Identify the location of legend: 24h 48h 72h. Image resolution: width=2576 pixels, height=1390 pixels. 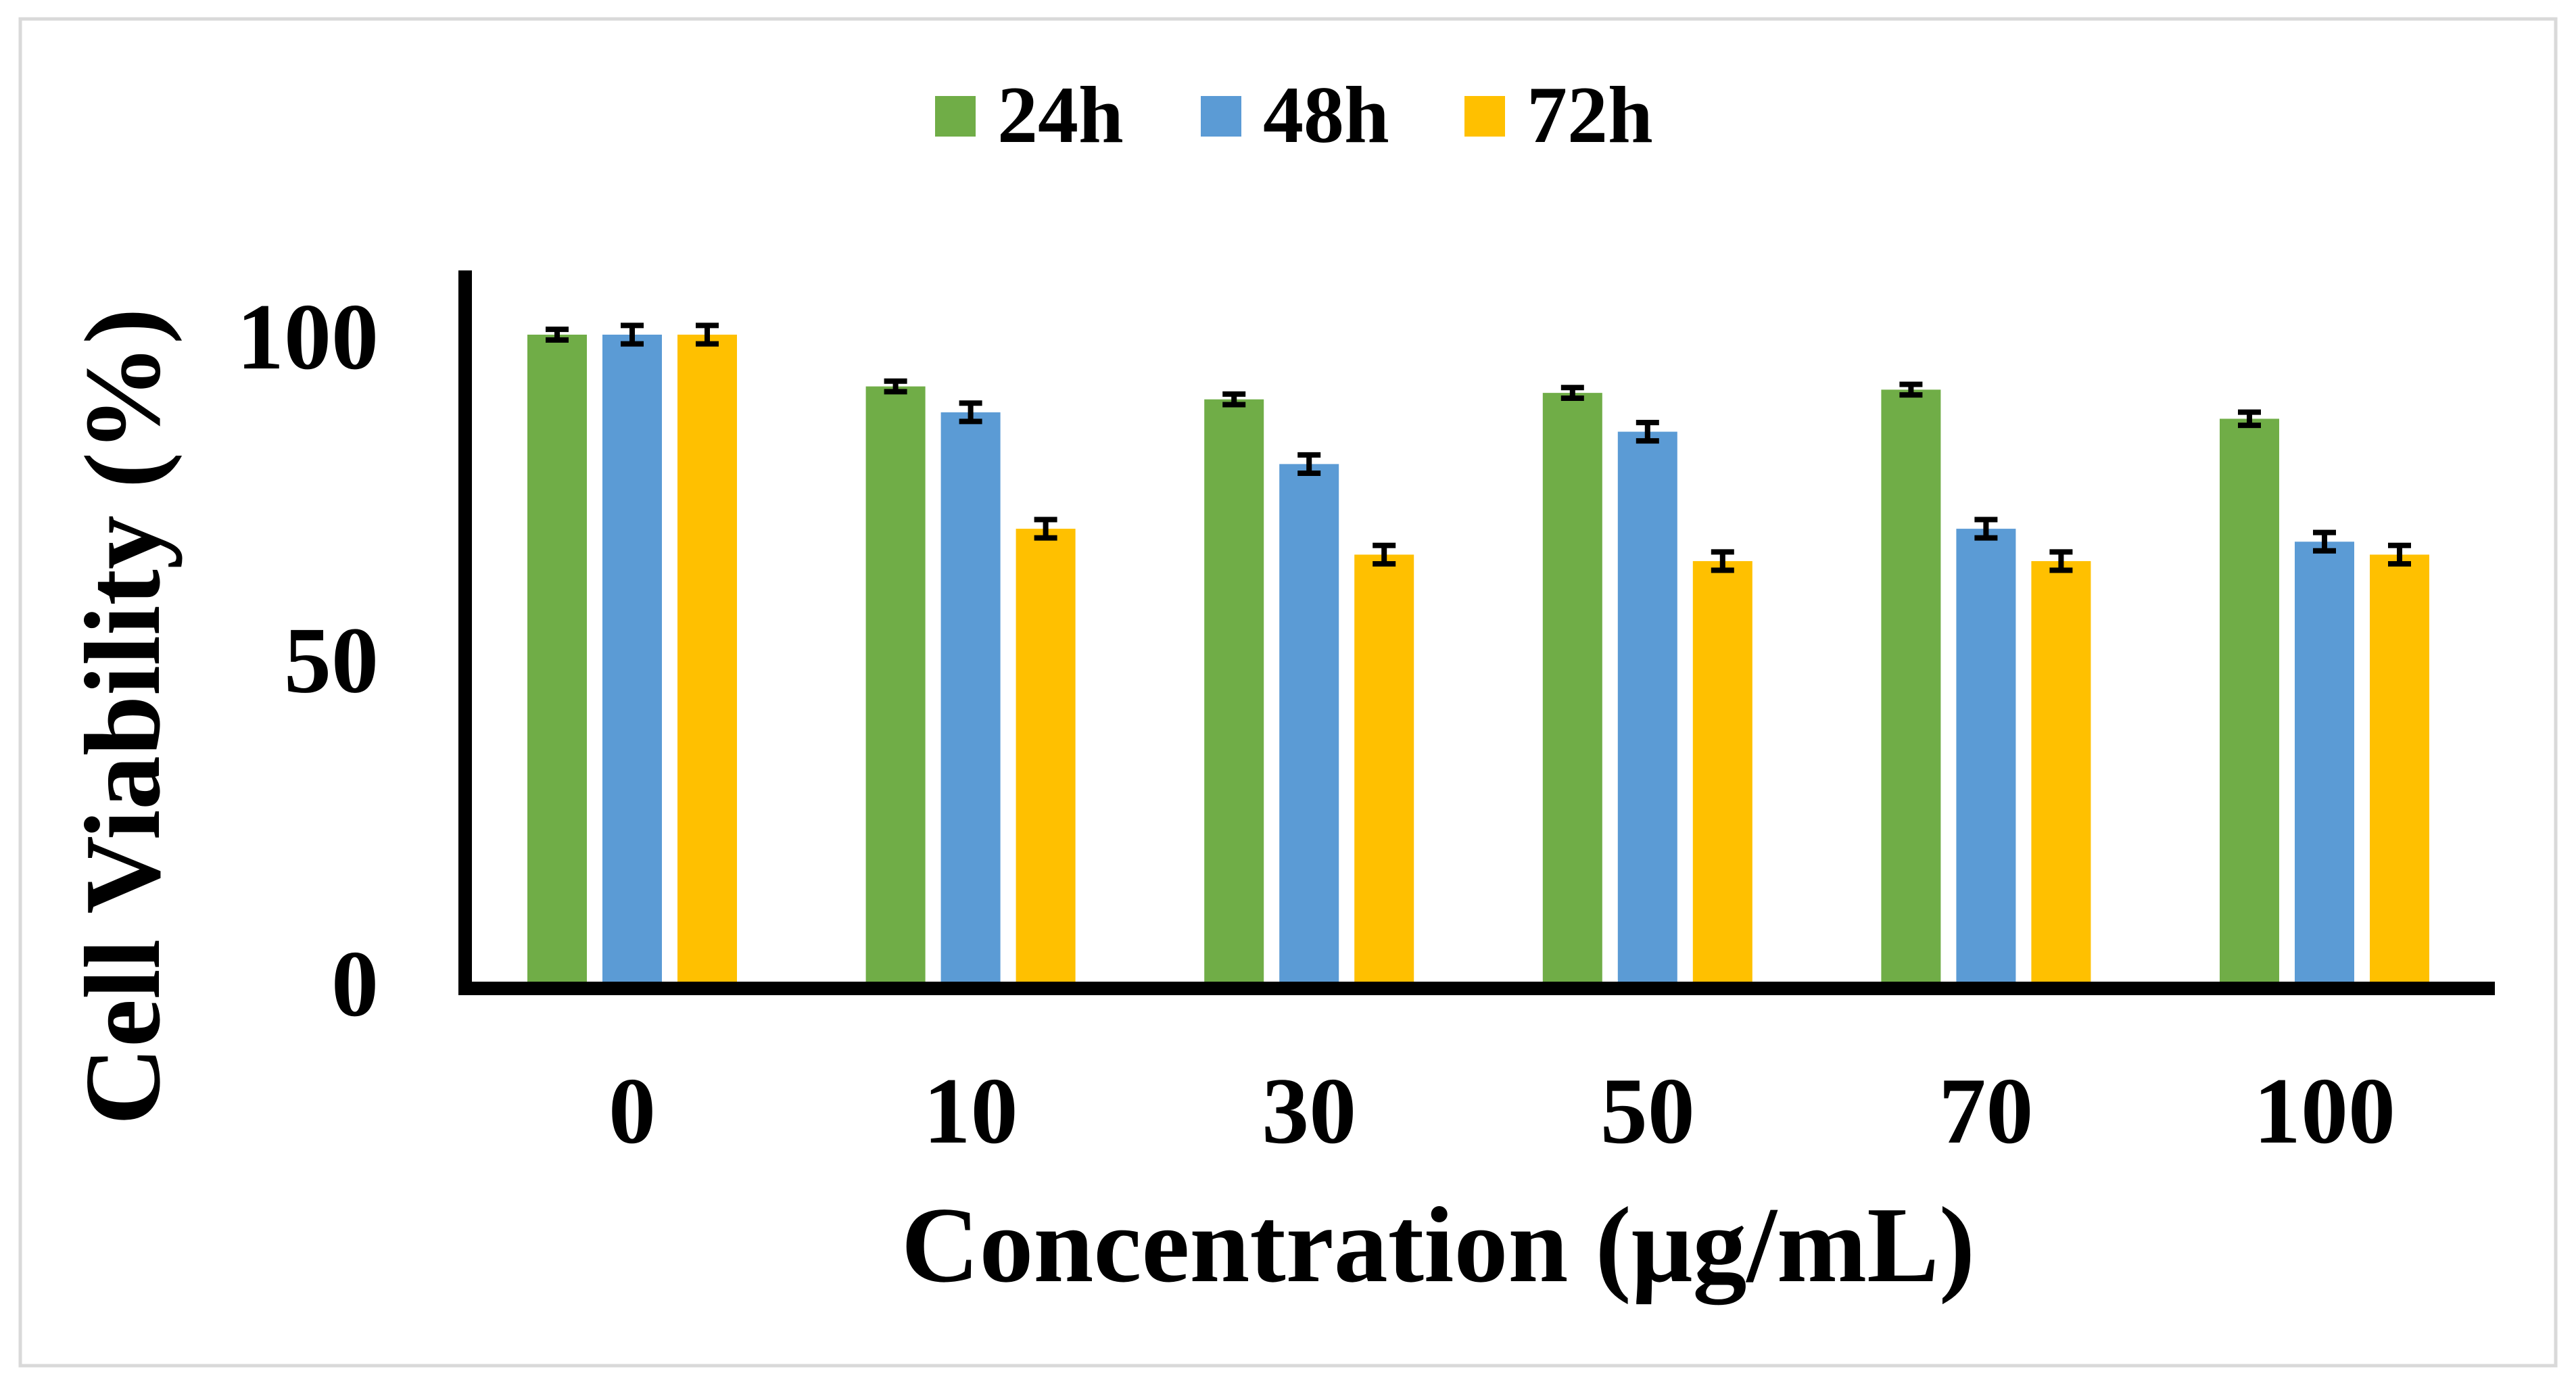
(1294, 115).